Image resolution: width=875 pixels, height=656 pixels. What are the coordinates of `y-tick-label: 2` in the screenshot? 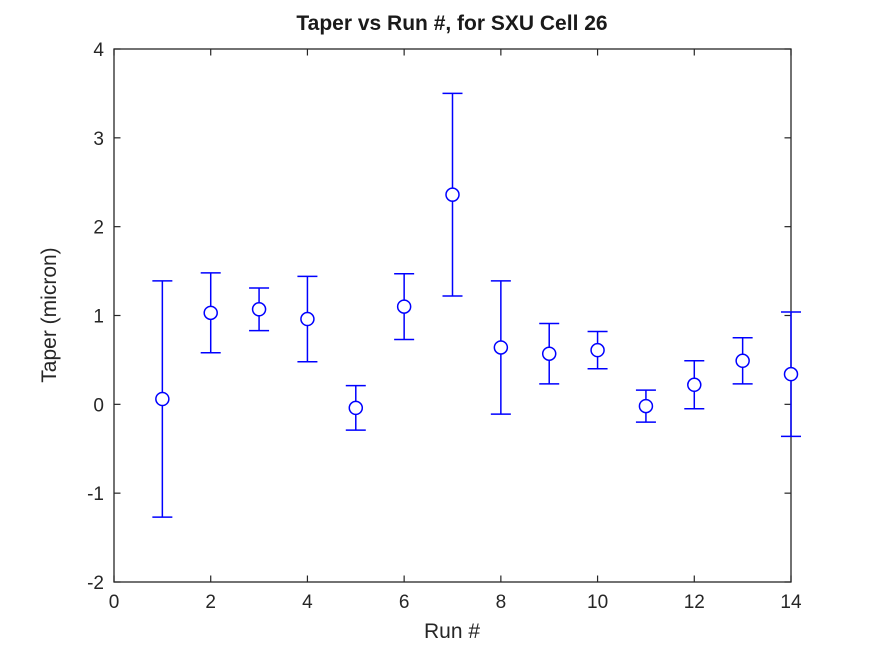 It's located at (98, 228).